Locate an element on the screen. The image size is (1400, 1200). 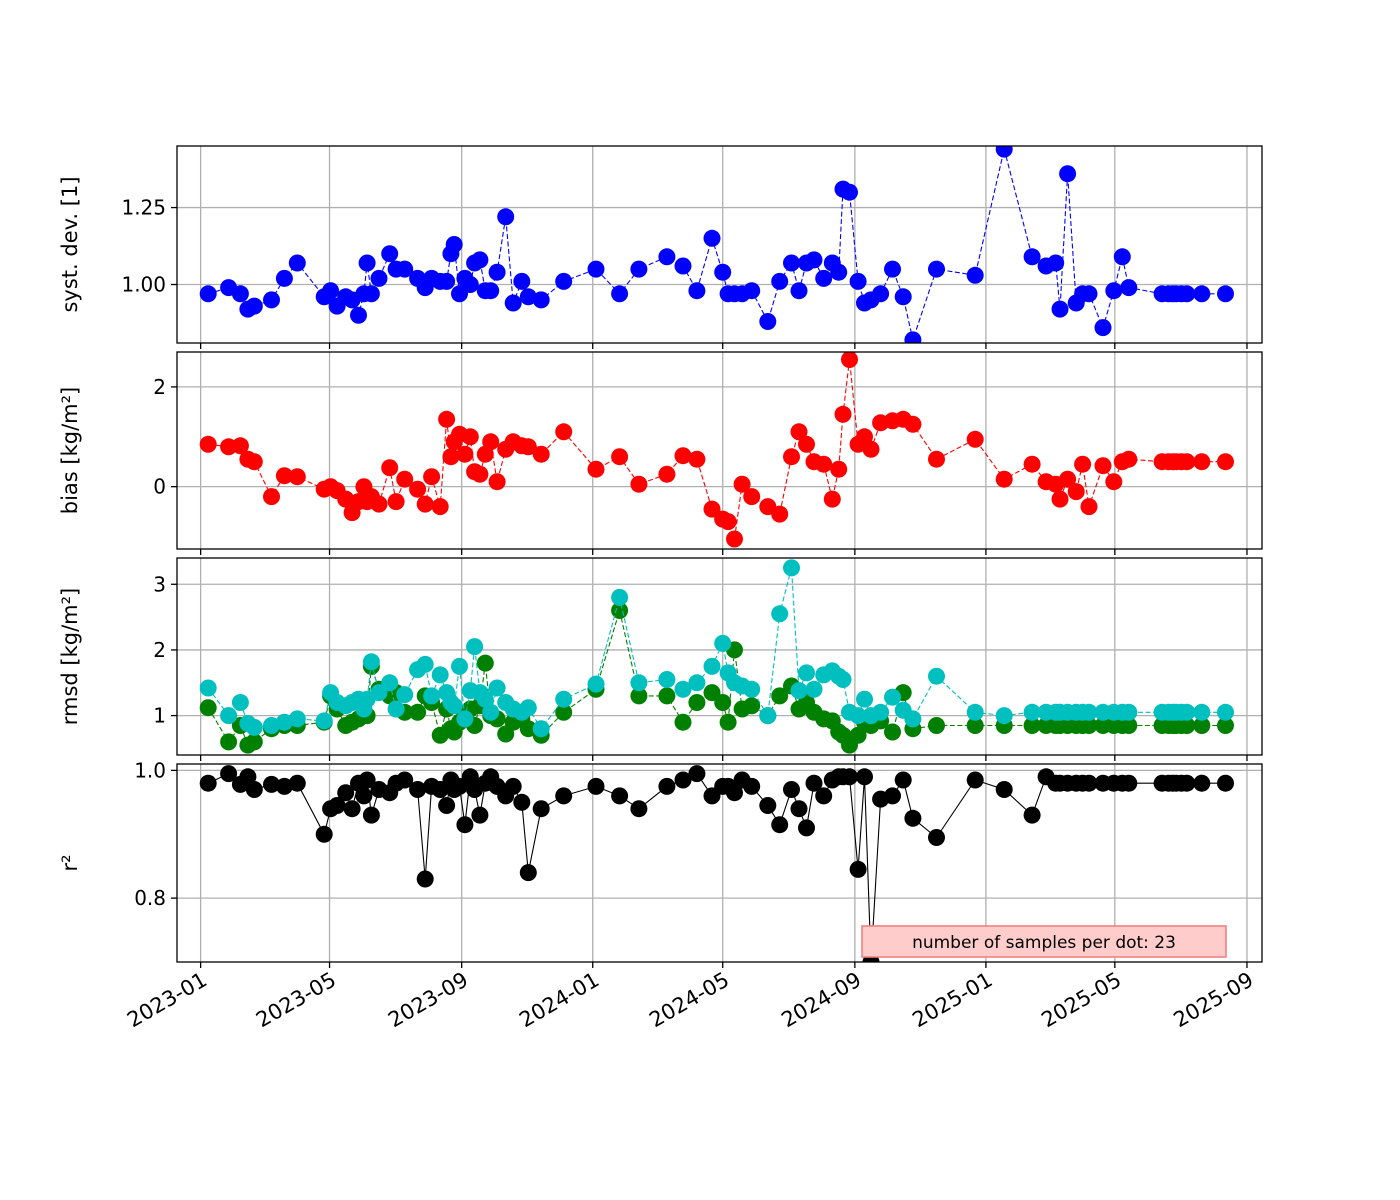
y-axis-label: r² is located at coordinates (70, 862).